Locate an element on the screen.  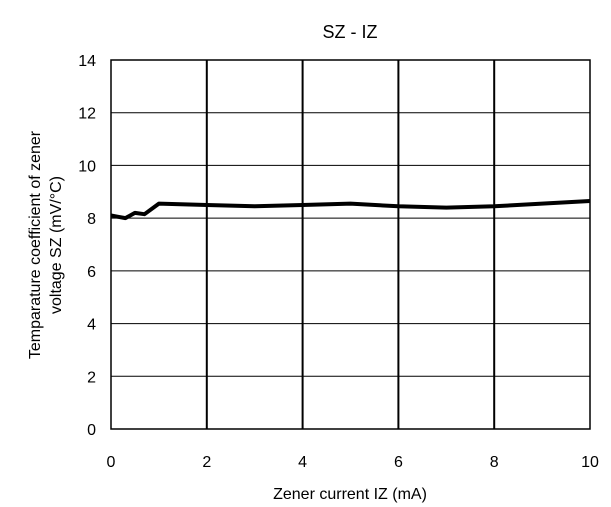
y-axis-title-line-1: Temparature coefficient of zener is located at coordinates (35, 244).